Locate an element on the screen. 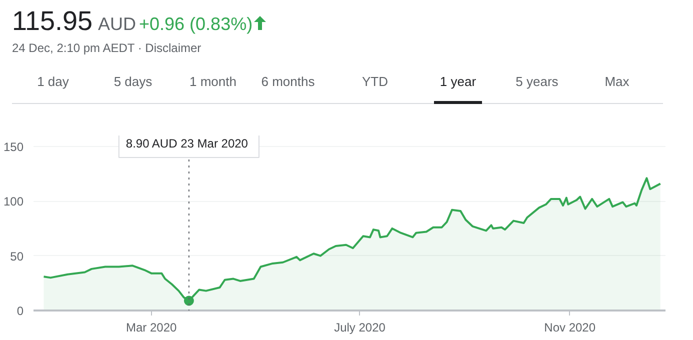 This screenshot has width=693, height=340. text: 24 Dec, 2:10 pm AEDT · Disclaimer is located at coordinates (107, 48).